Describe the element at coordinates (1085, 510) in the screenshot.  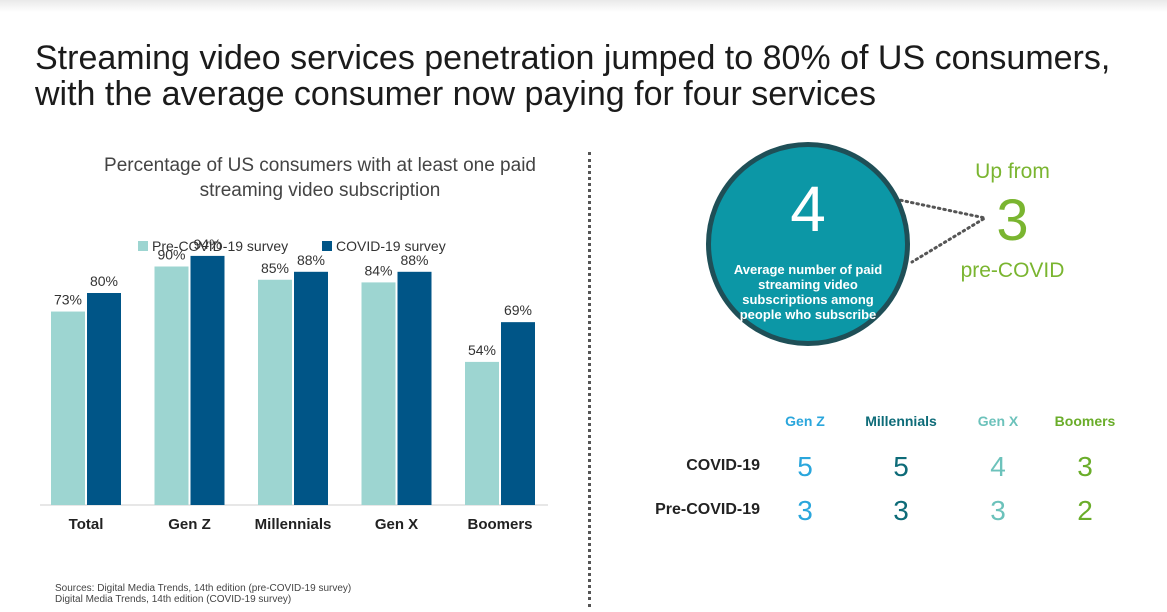
I see `table-cell: 2` at that location.